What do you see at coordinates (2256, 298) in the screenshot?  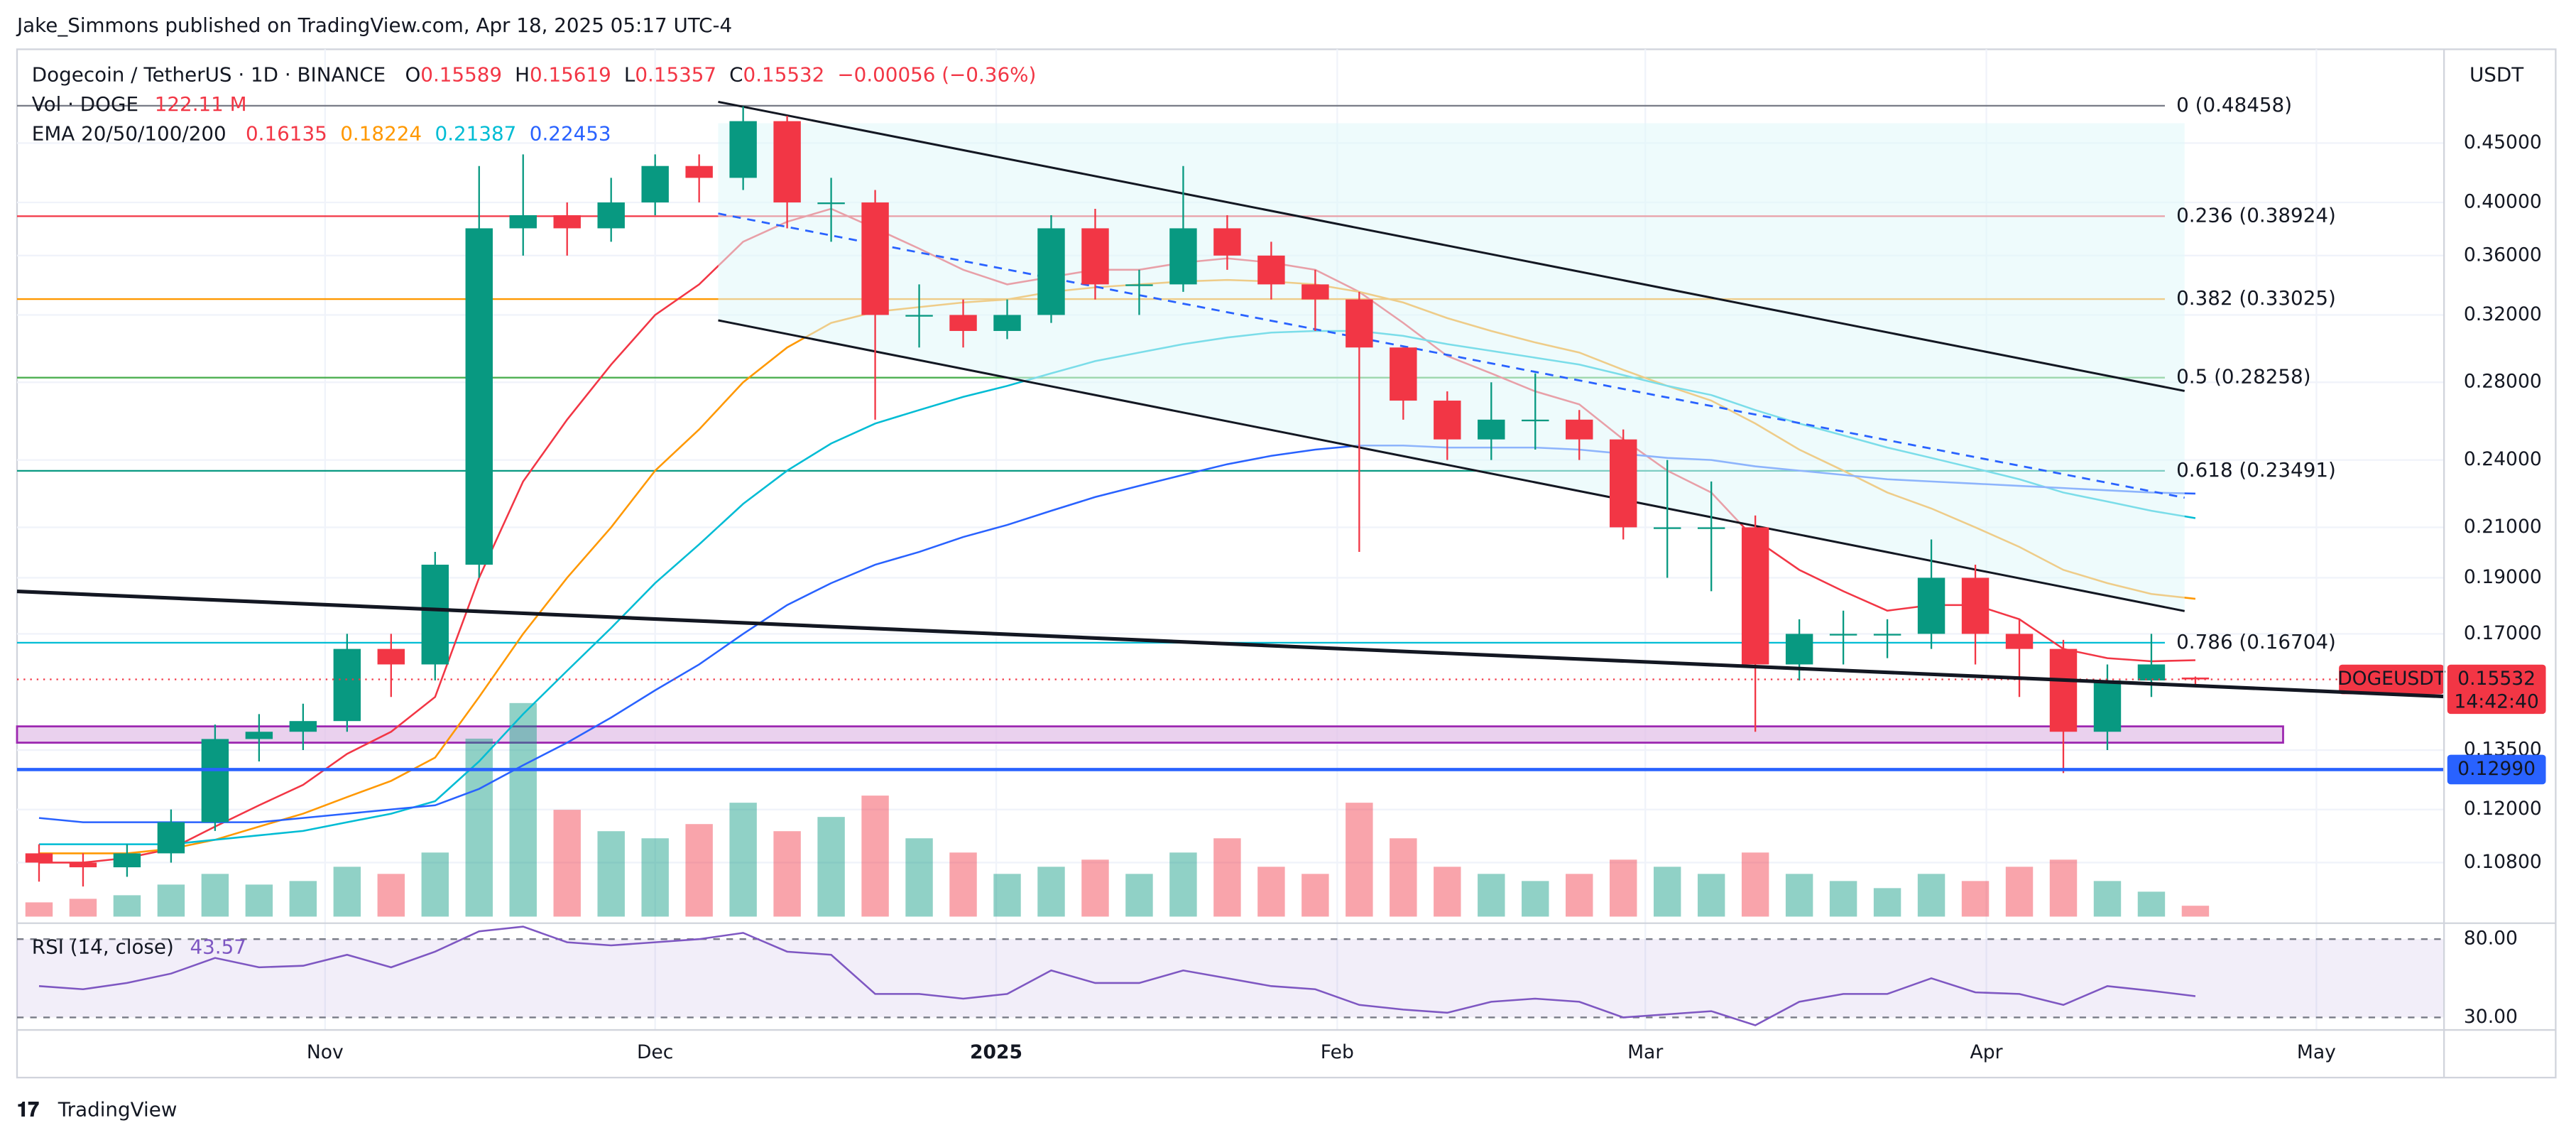 I see `fib-label: 0.382 (0.33025)` at bounding box center [2256, 298].